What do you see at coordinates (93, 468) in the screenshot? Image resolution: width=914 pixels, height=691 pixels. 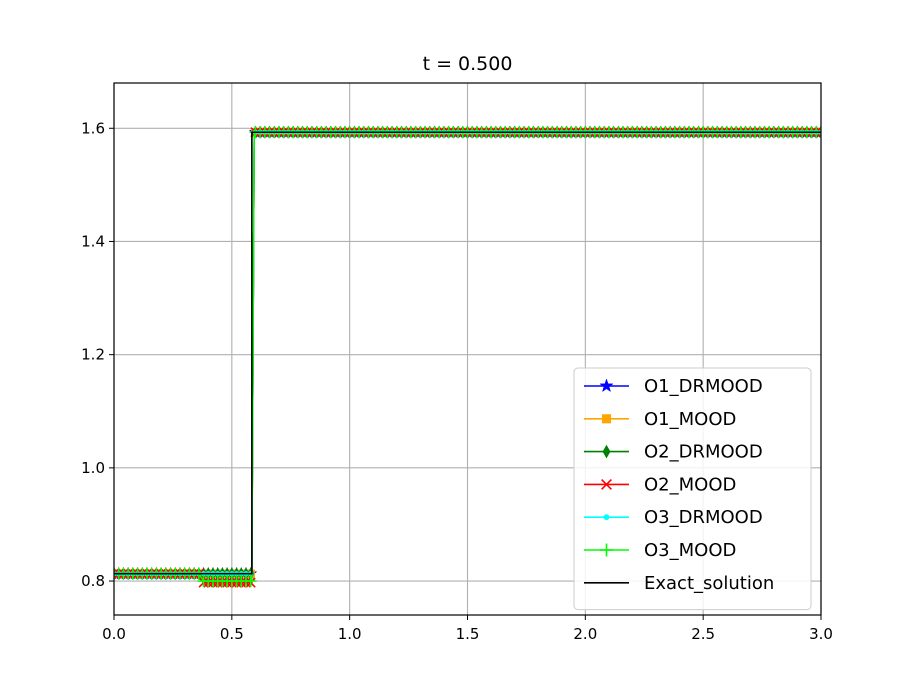 I see `y-tick-label: 1.0` at bounding box center [93, 468].